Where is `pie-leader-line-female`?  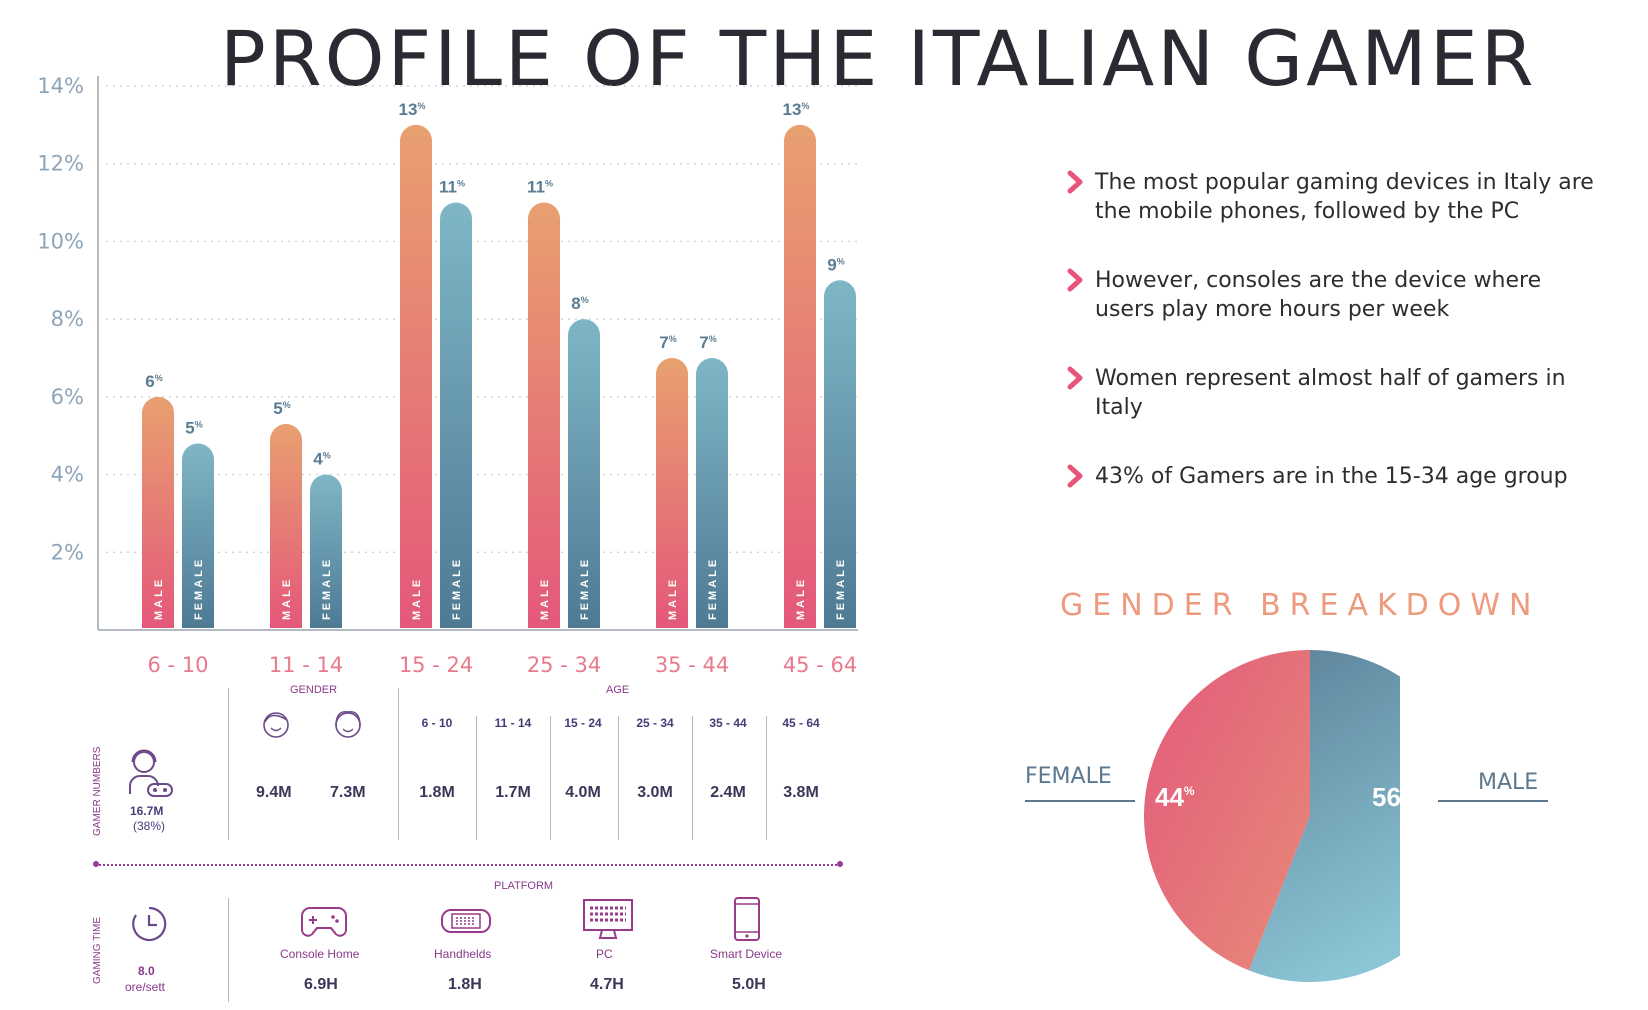
pie-leader-line-female is located at coordinates (1080, 801).